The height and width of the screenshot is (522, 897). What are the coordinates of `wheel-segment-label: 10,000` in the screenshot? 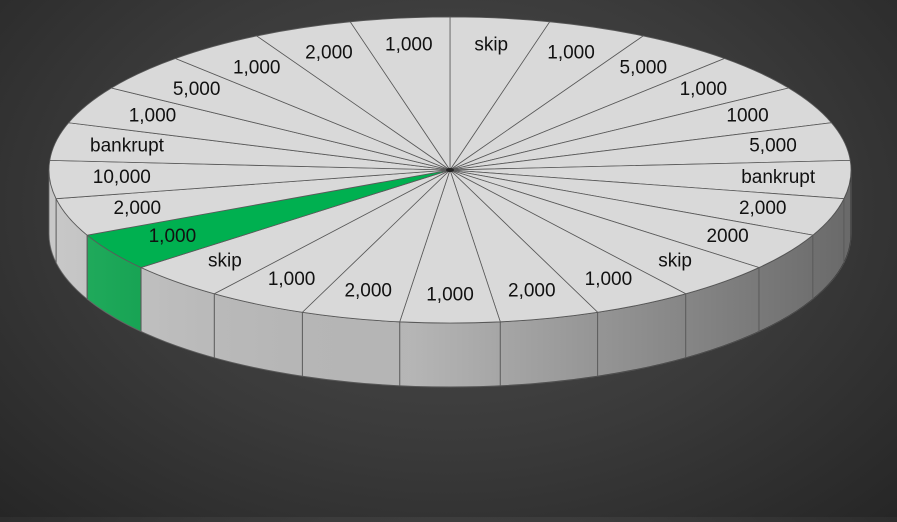 It's located at (122, 177).